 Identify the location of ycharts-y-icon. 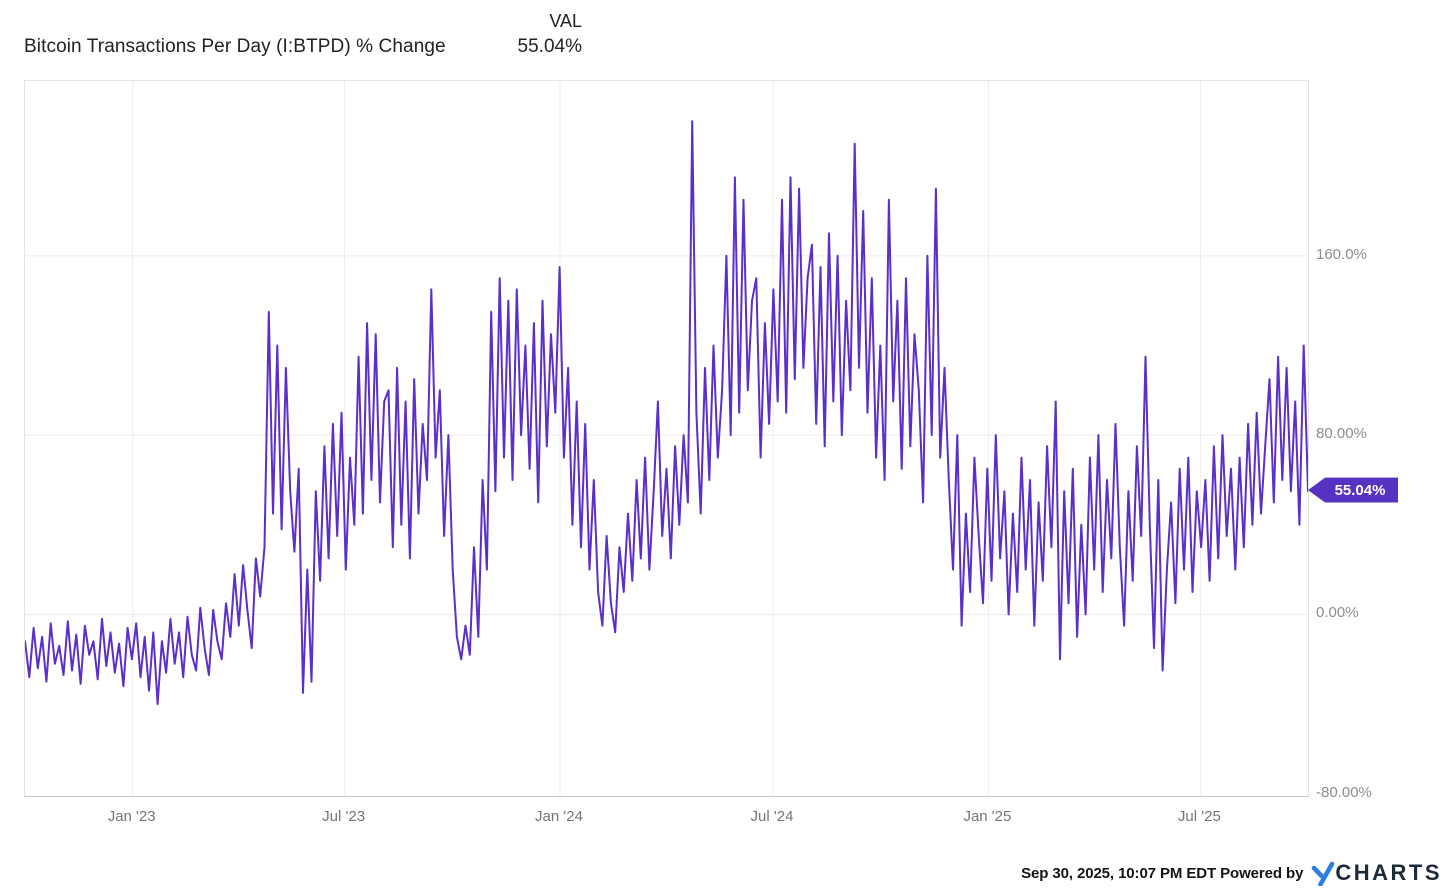
(1323, 873).